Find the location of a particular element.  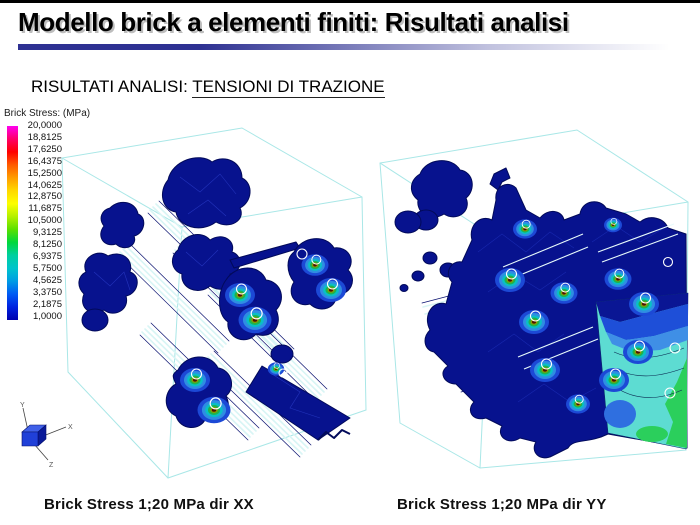

title-divider is located at coordinates (344, 47).